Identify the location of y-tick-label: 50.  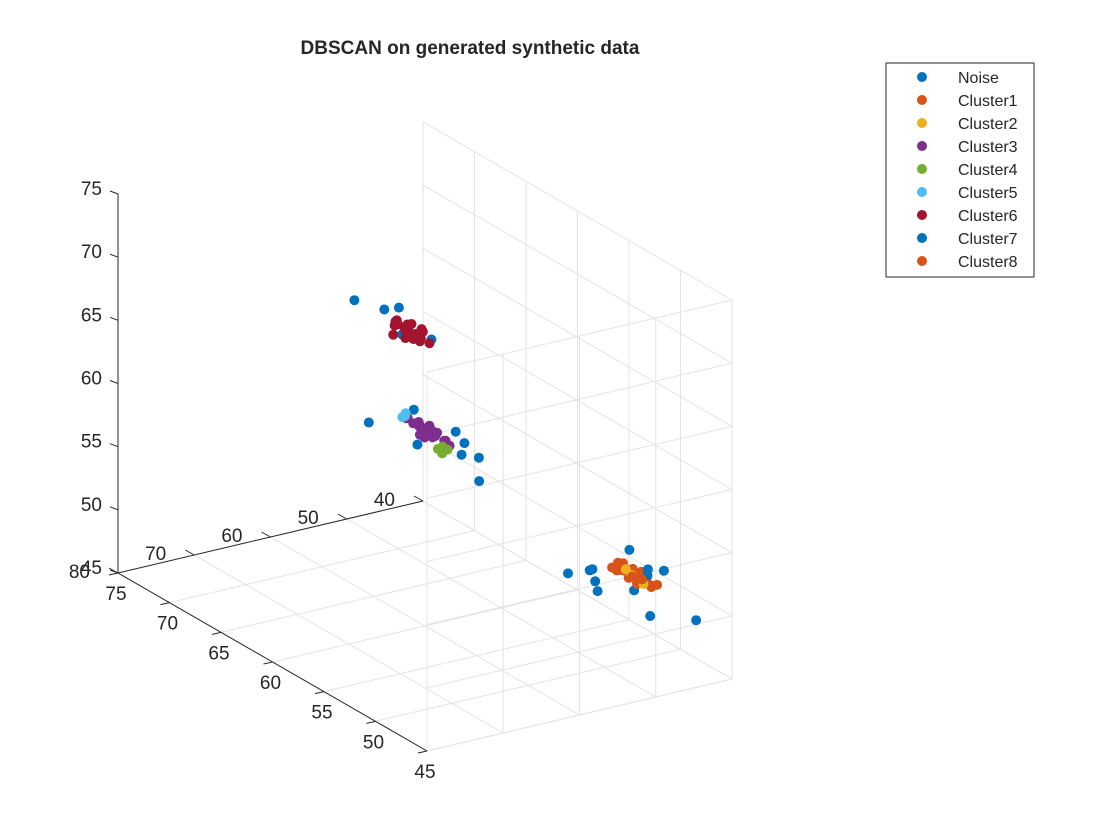
(308, 518).